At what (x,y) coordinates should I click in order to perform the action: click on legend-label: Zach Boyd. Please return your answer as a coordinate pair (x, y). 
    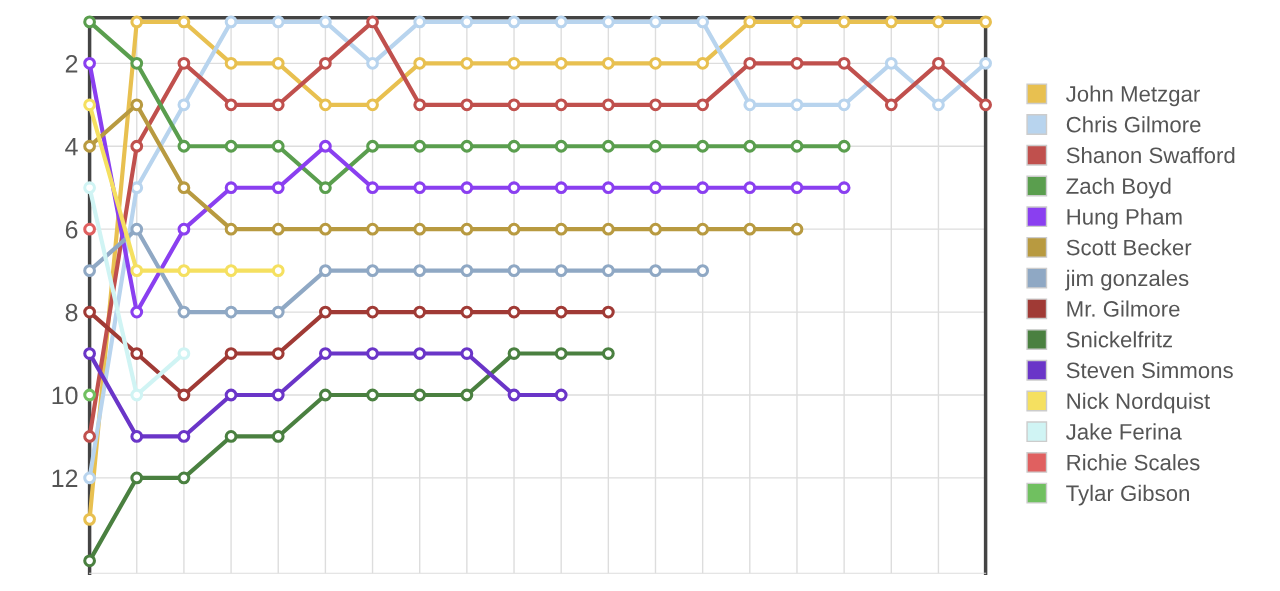
    Looking at the image, I should click on (1118, 188).